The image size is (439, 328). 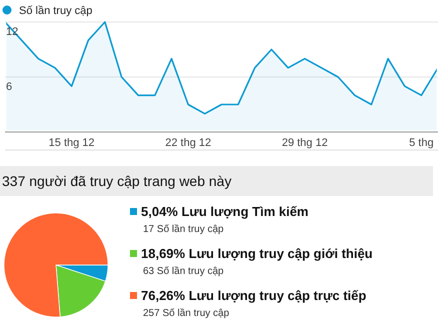 I want to click on legend-label: 76,26% Lưu lượng truy cập trực tiếp, so click(x=253, y=295).